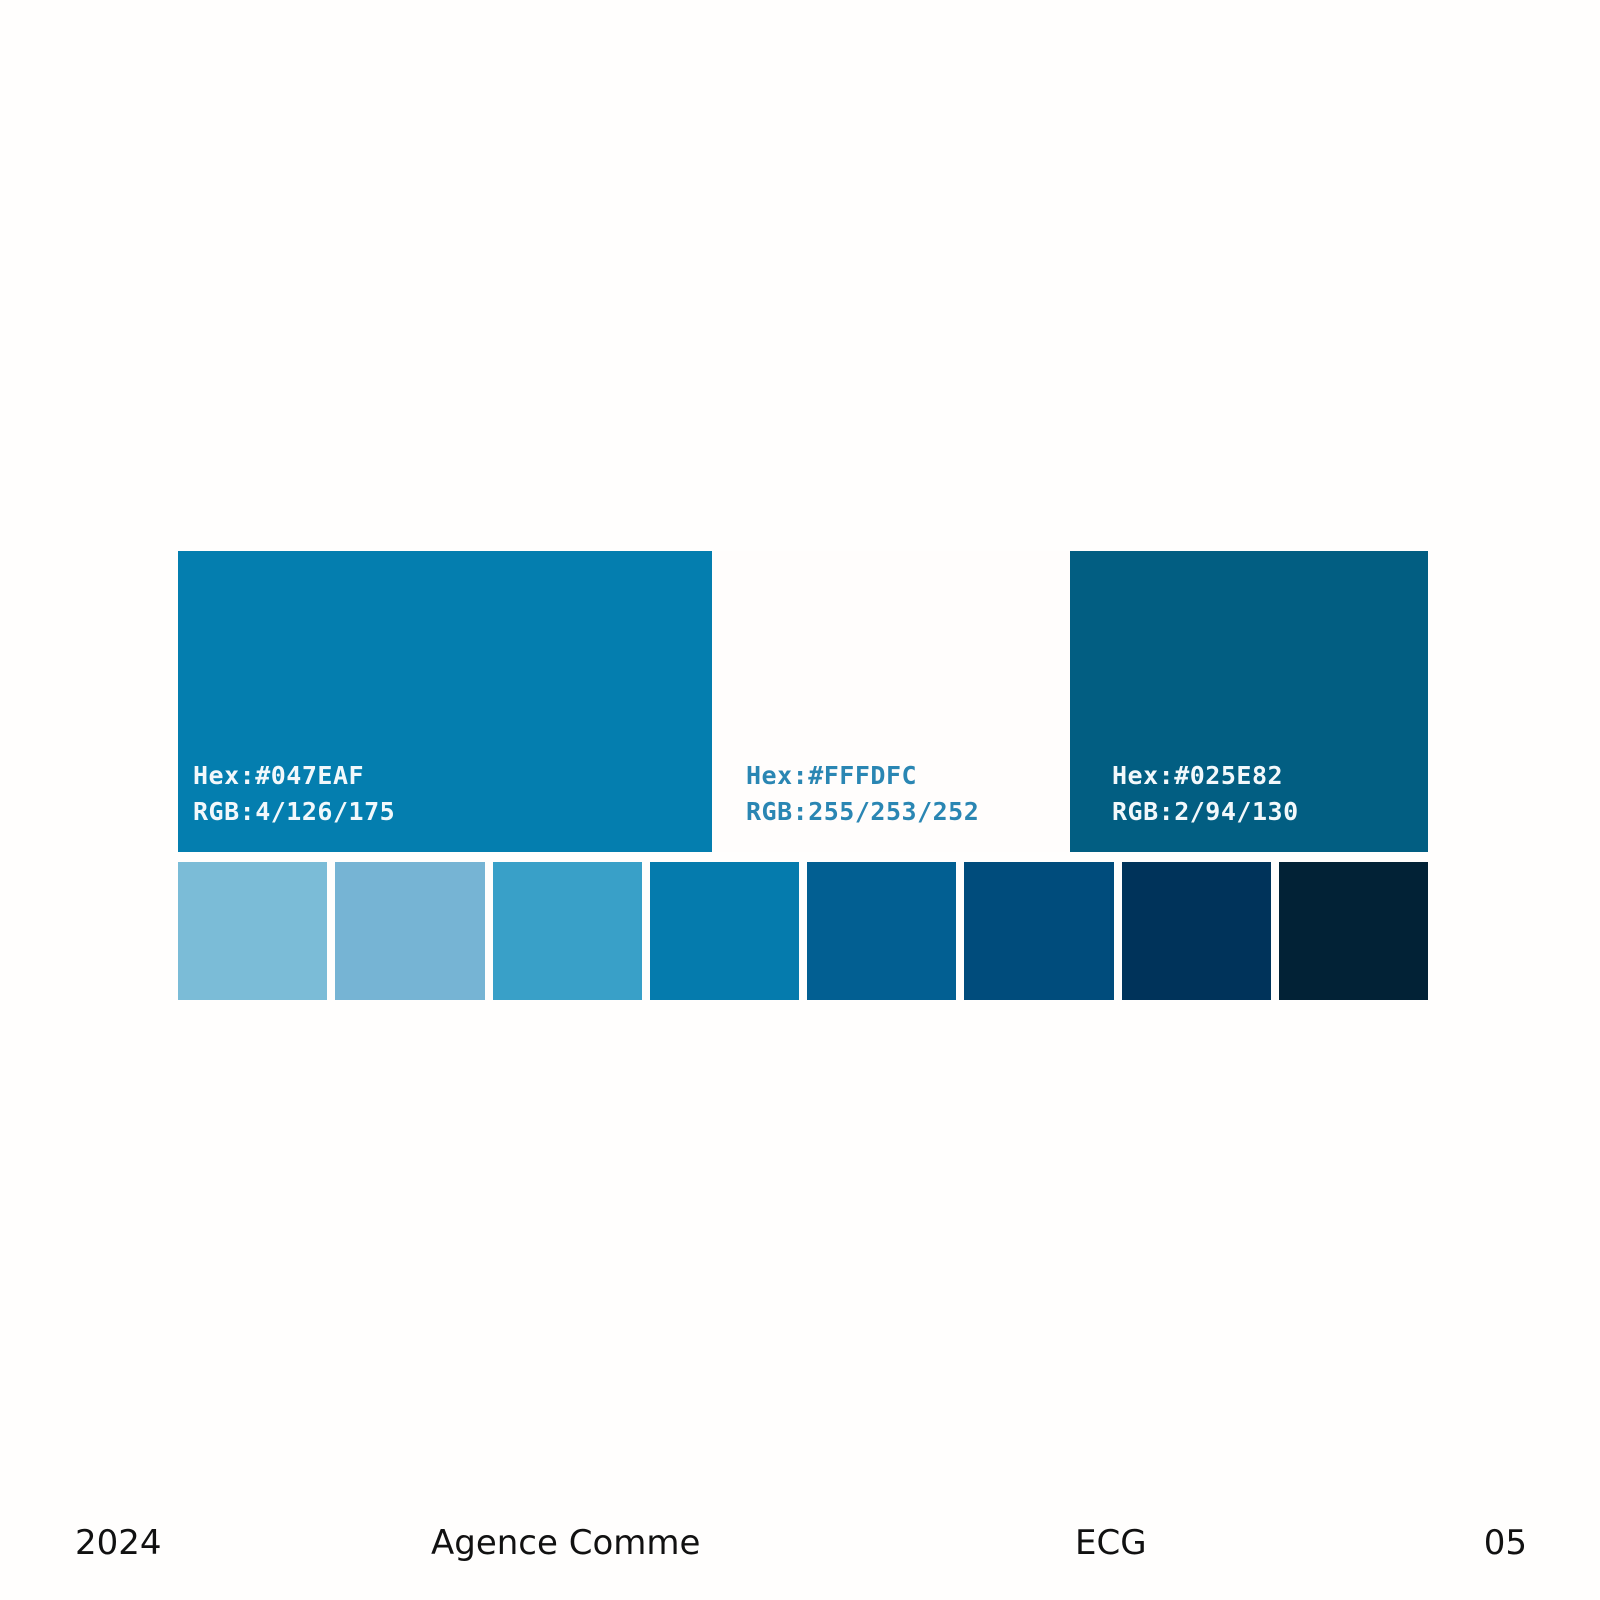 The image size is (1600, 1600). What do you see at coordinates (566, 1543) in the screenshot?
I see `footer-agency: Agence Comme` at bounding box center [566, 1543].